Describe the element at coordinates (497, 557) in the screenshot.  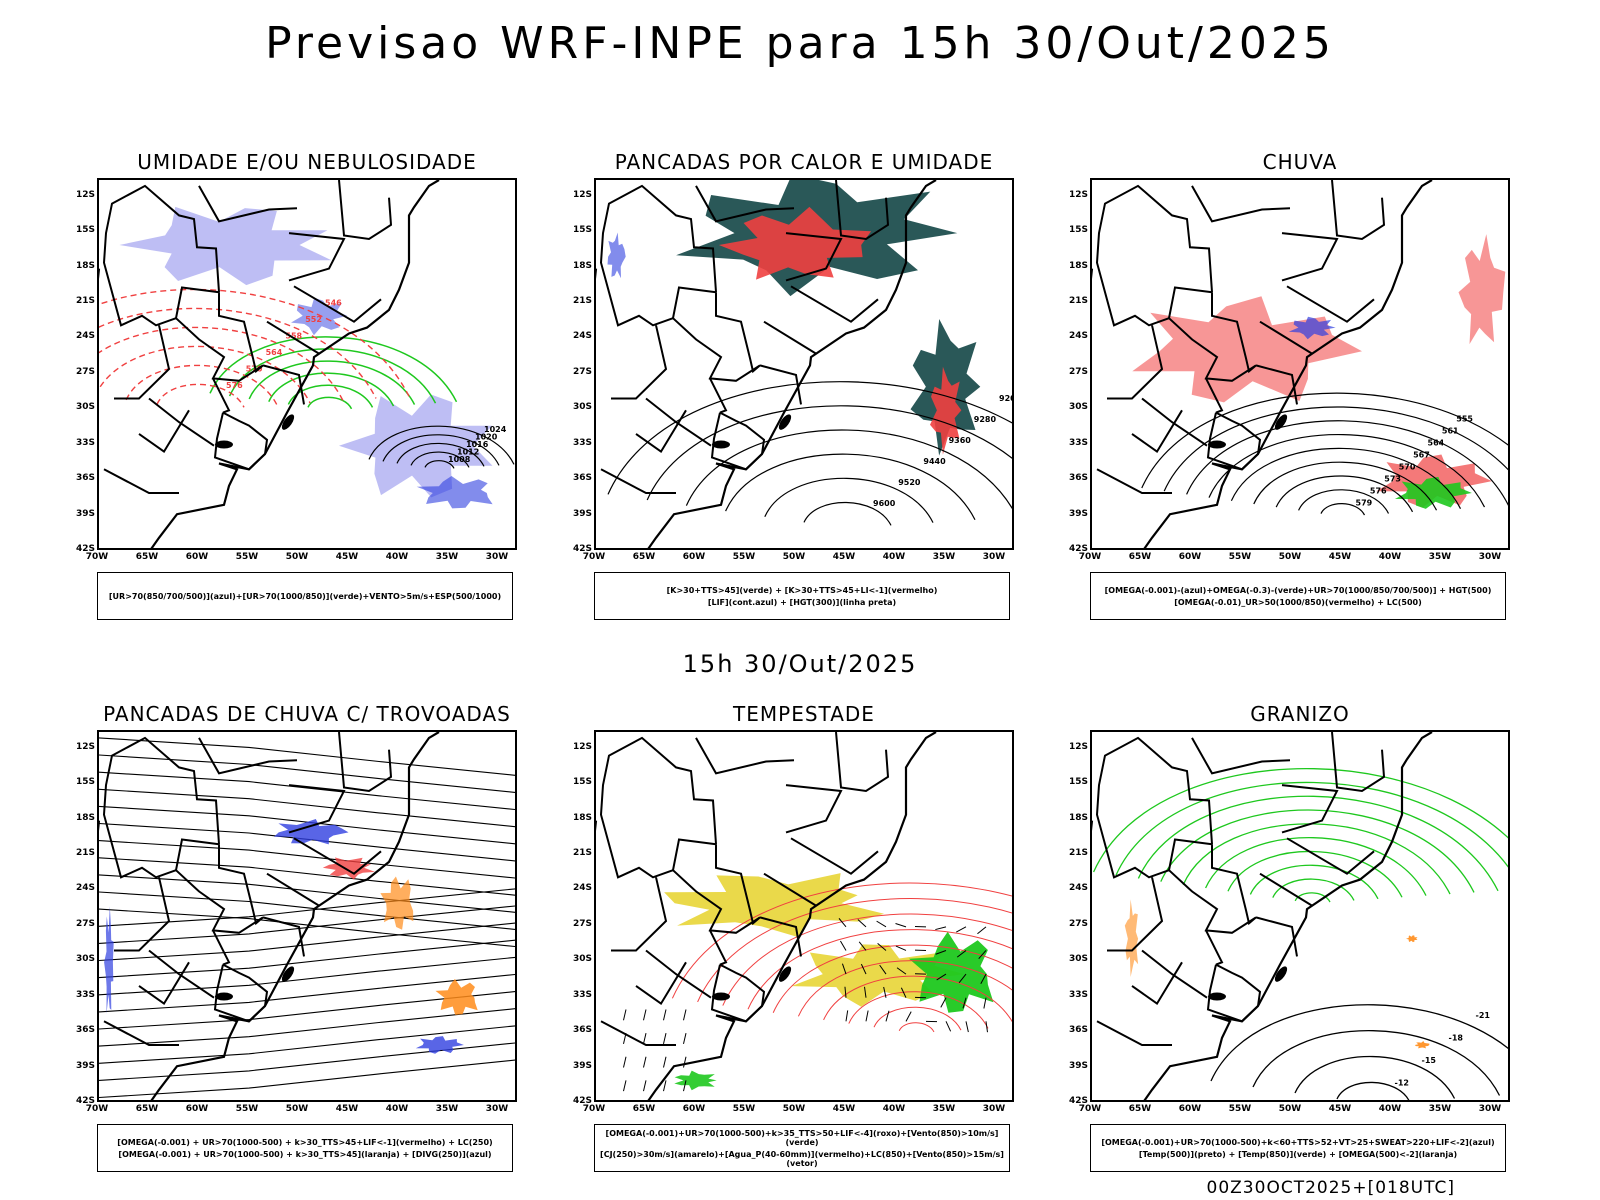
I see `lon-tick-label: 30W` at that location.